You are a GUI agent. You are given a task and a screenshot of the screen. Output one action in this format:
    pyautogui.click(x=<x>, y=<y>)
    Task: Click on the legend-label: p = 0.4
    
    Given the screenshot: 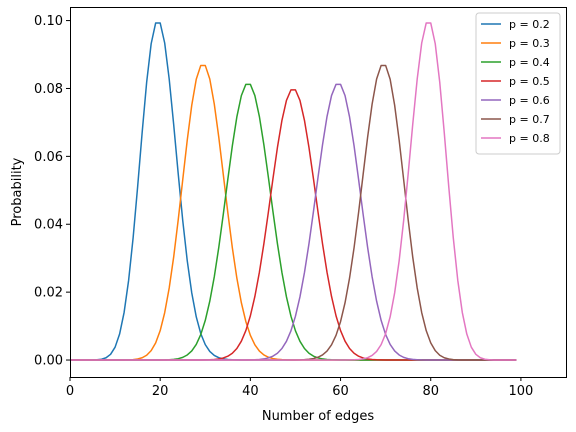 What is the action you would take?
    pyautogui.click(x=529, y=62)
    